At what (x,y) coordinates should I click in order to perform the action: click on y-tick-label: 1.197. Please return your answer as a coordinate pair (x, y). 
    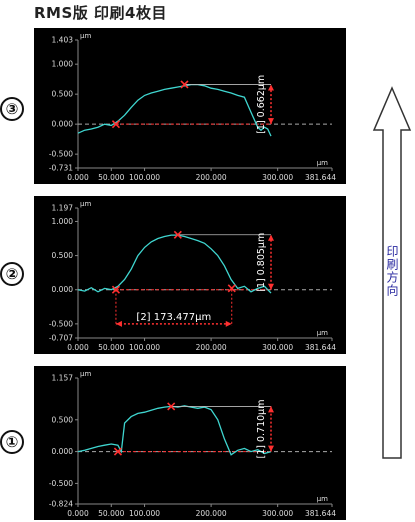
    Looking at the image, I should click on (63, 208).